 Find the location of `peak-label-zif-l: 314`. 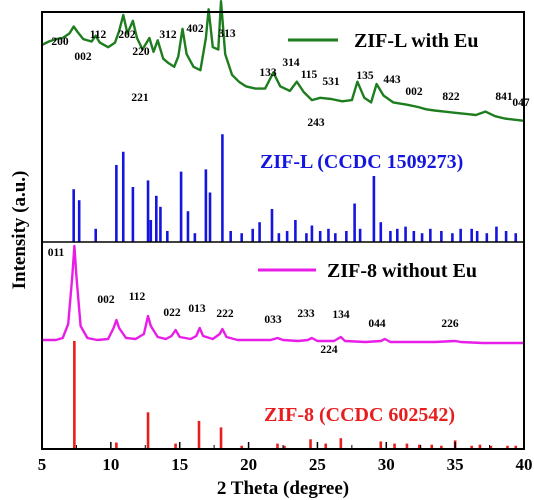

peak-label-zif-l: 314 is located at coordinates (291, 63).